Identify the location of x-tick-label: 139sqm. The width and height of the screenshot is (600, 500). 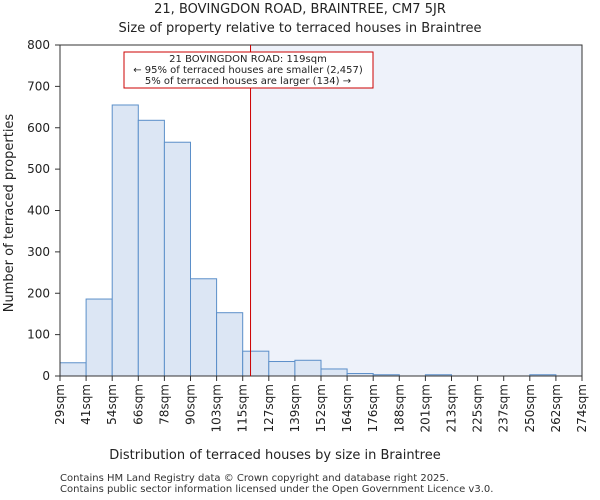
(295, 408).